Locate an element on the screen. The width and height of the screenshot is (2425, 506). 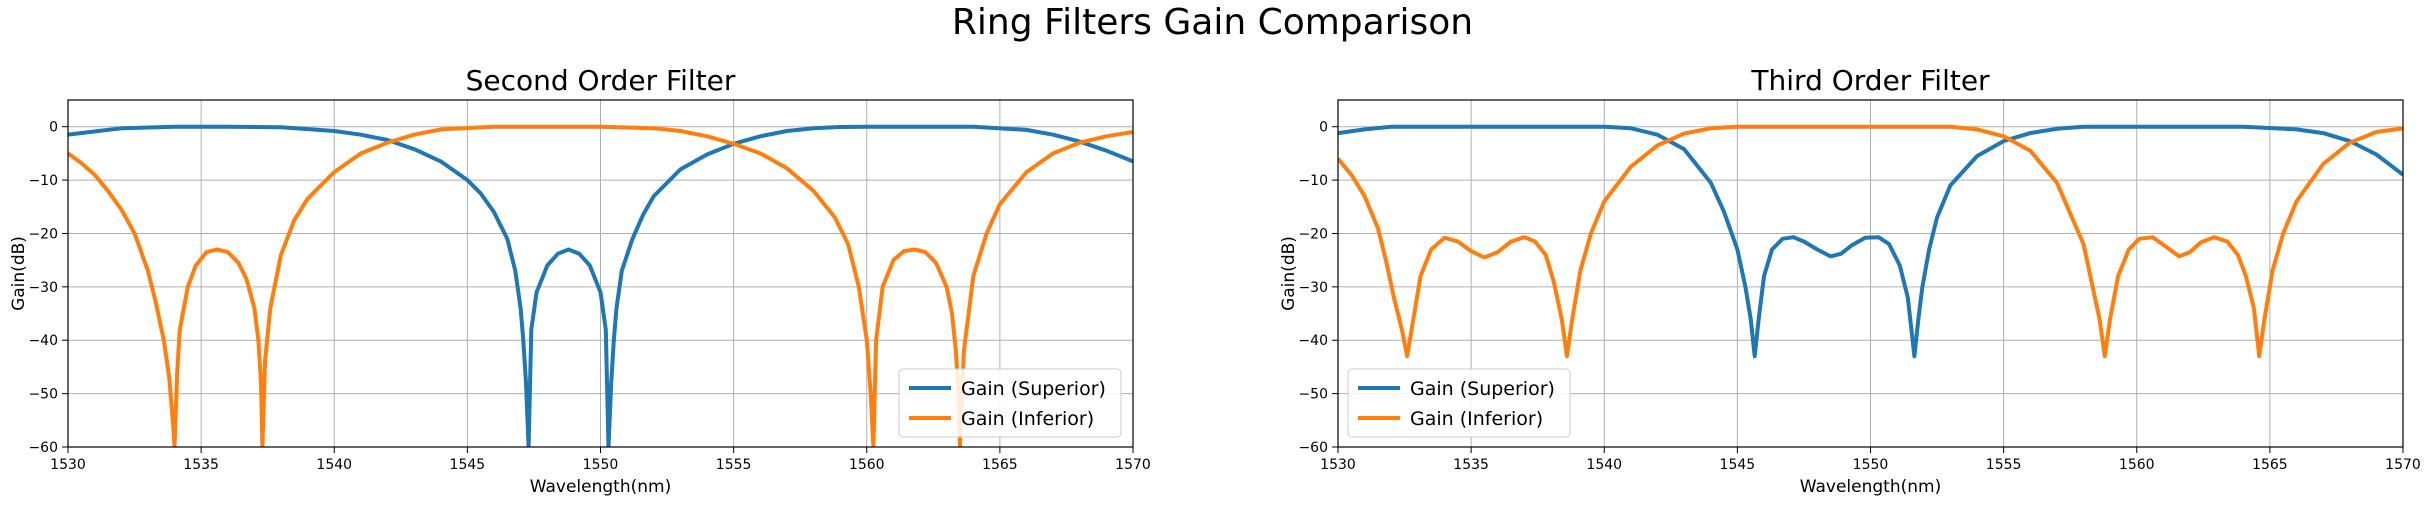
panel-2-x-axis-label: Wavelength(nm) is located at coordinates (1870, 487).